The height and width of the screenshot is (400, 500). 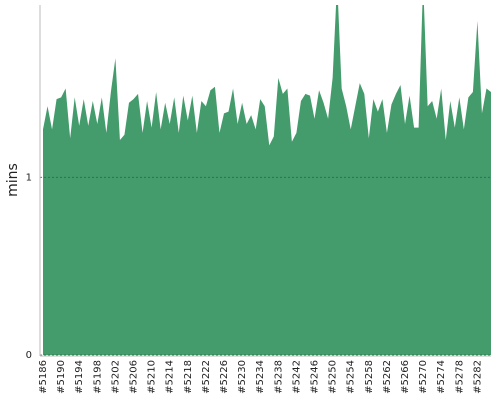 What do you see at coordinates (387, 377) in the screenshot?
I see `x-tick-label: #5262` at bounding box center [387, 377].